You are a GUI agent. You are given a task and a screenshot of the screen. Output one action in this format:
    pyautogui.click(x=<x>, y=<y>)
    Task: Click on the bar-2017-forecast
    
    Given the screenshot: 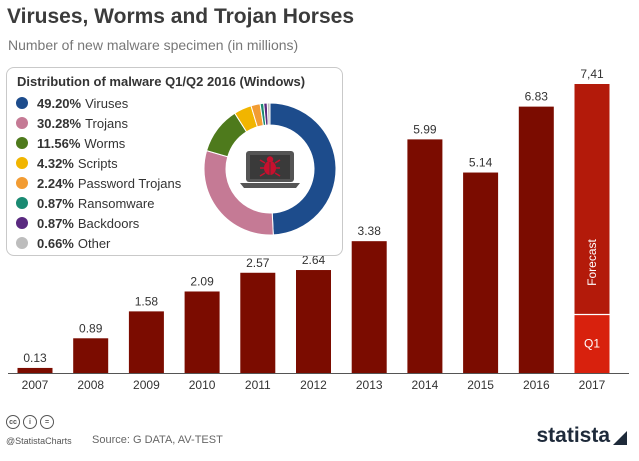 What is the action you would take?
    pyautogui.click(x=592, y=199)
    